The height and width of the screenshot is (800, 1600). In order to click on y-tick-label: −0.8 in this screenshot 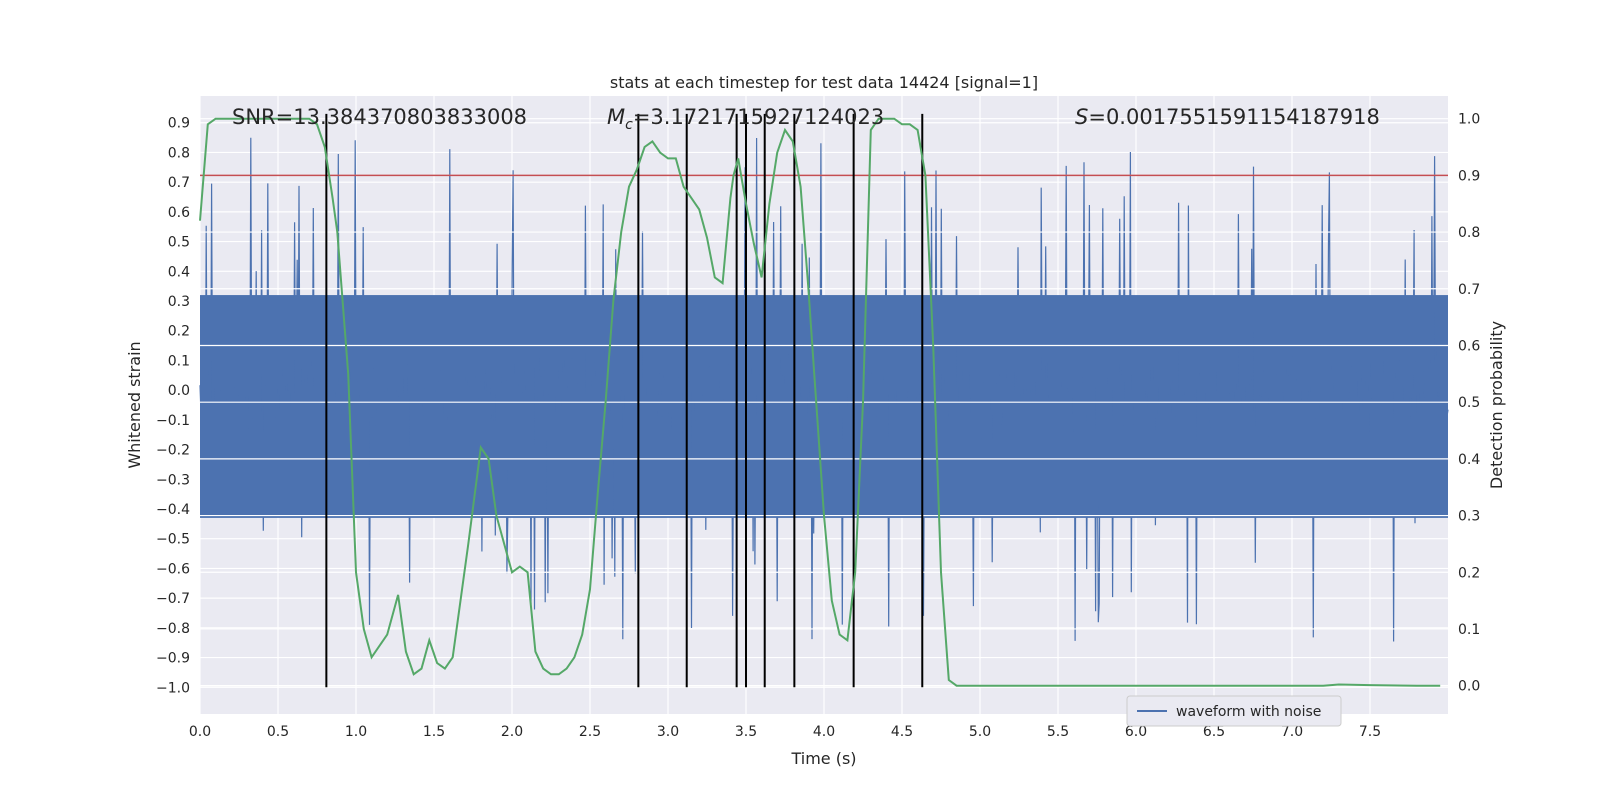, I will do `click(173, 629)`.